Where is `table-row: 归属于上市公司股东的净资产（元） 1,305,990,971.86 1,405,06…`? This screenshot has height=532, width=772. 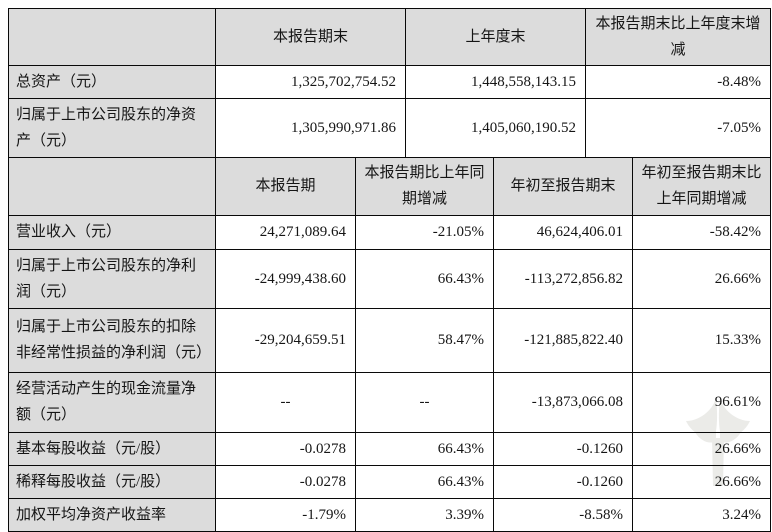
table-row: 归属于上市公司股东的净资产（元） 1,305,990,971.86 1,405,06… is located at coordinates (389, 128).